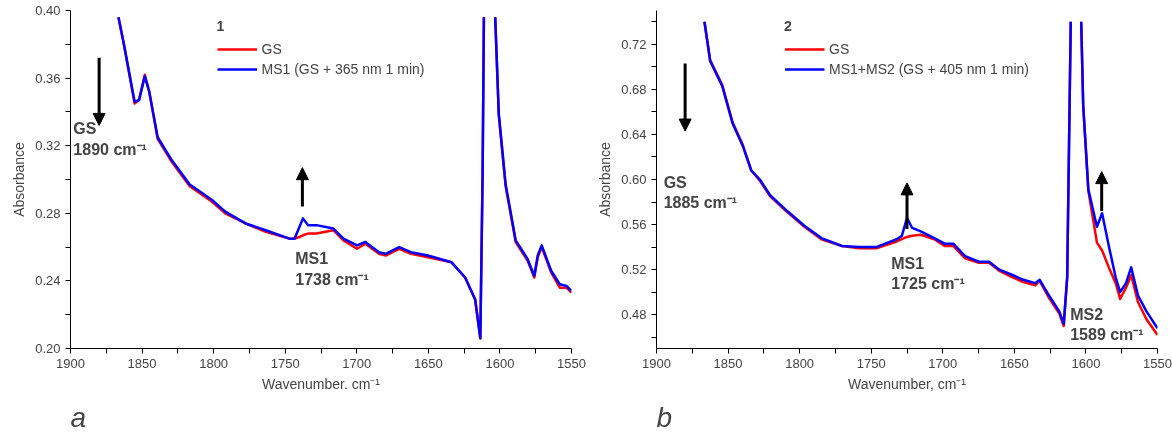 This screenshot has width=1172, height=437. I want to click on legend-title: 1, so click(221, 26).